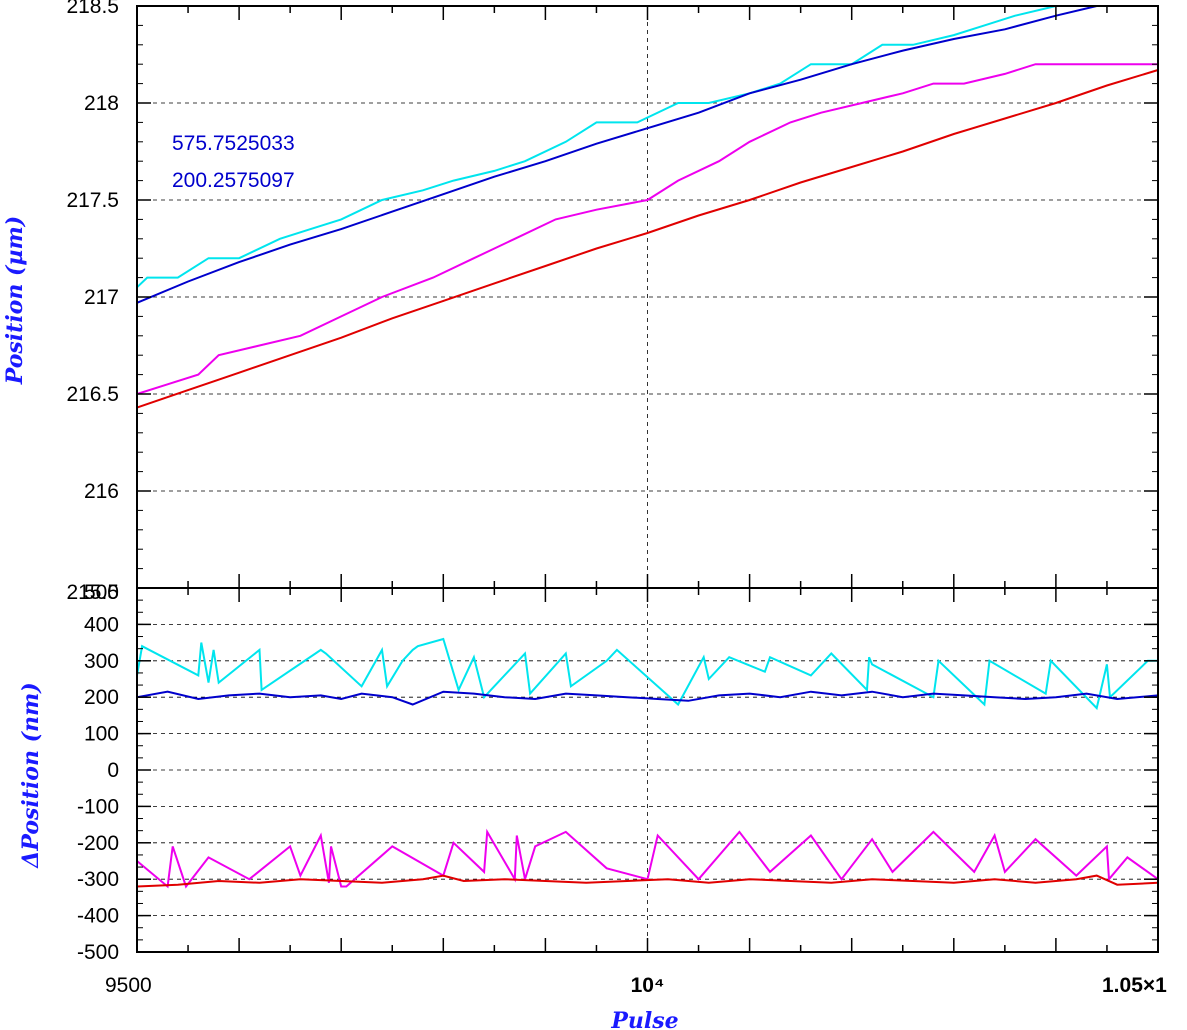 The height and width of the screenshot is (1030, 1187). I want to click on x-axis-title: Pulse, so click(644, 1019).